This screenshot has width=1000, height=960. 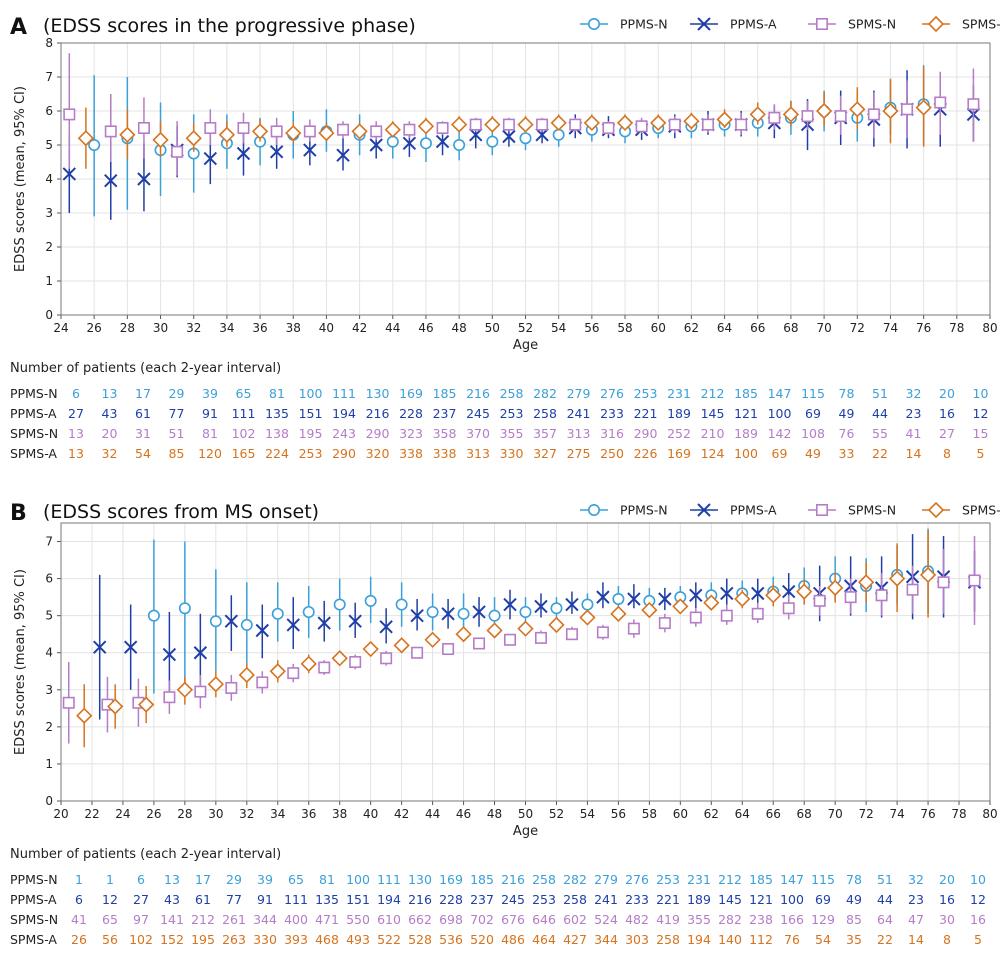 What do you see at coordinates (420, 919) in the screenshot?
I see `patients-count: 662` at bounding box center [420, 919].